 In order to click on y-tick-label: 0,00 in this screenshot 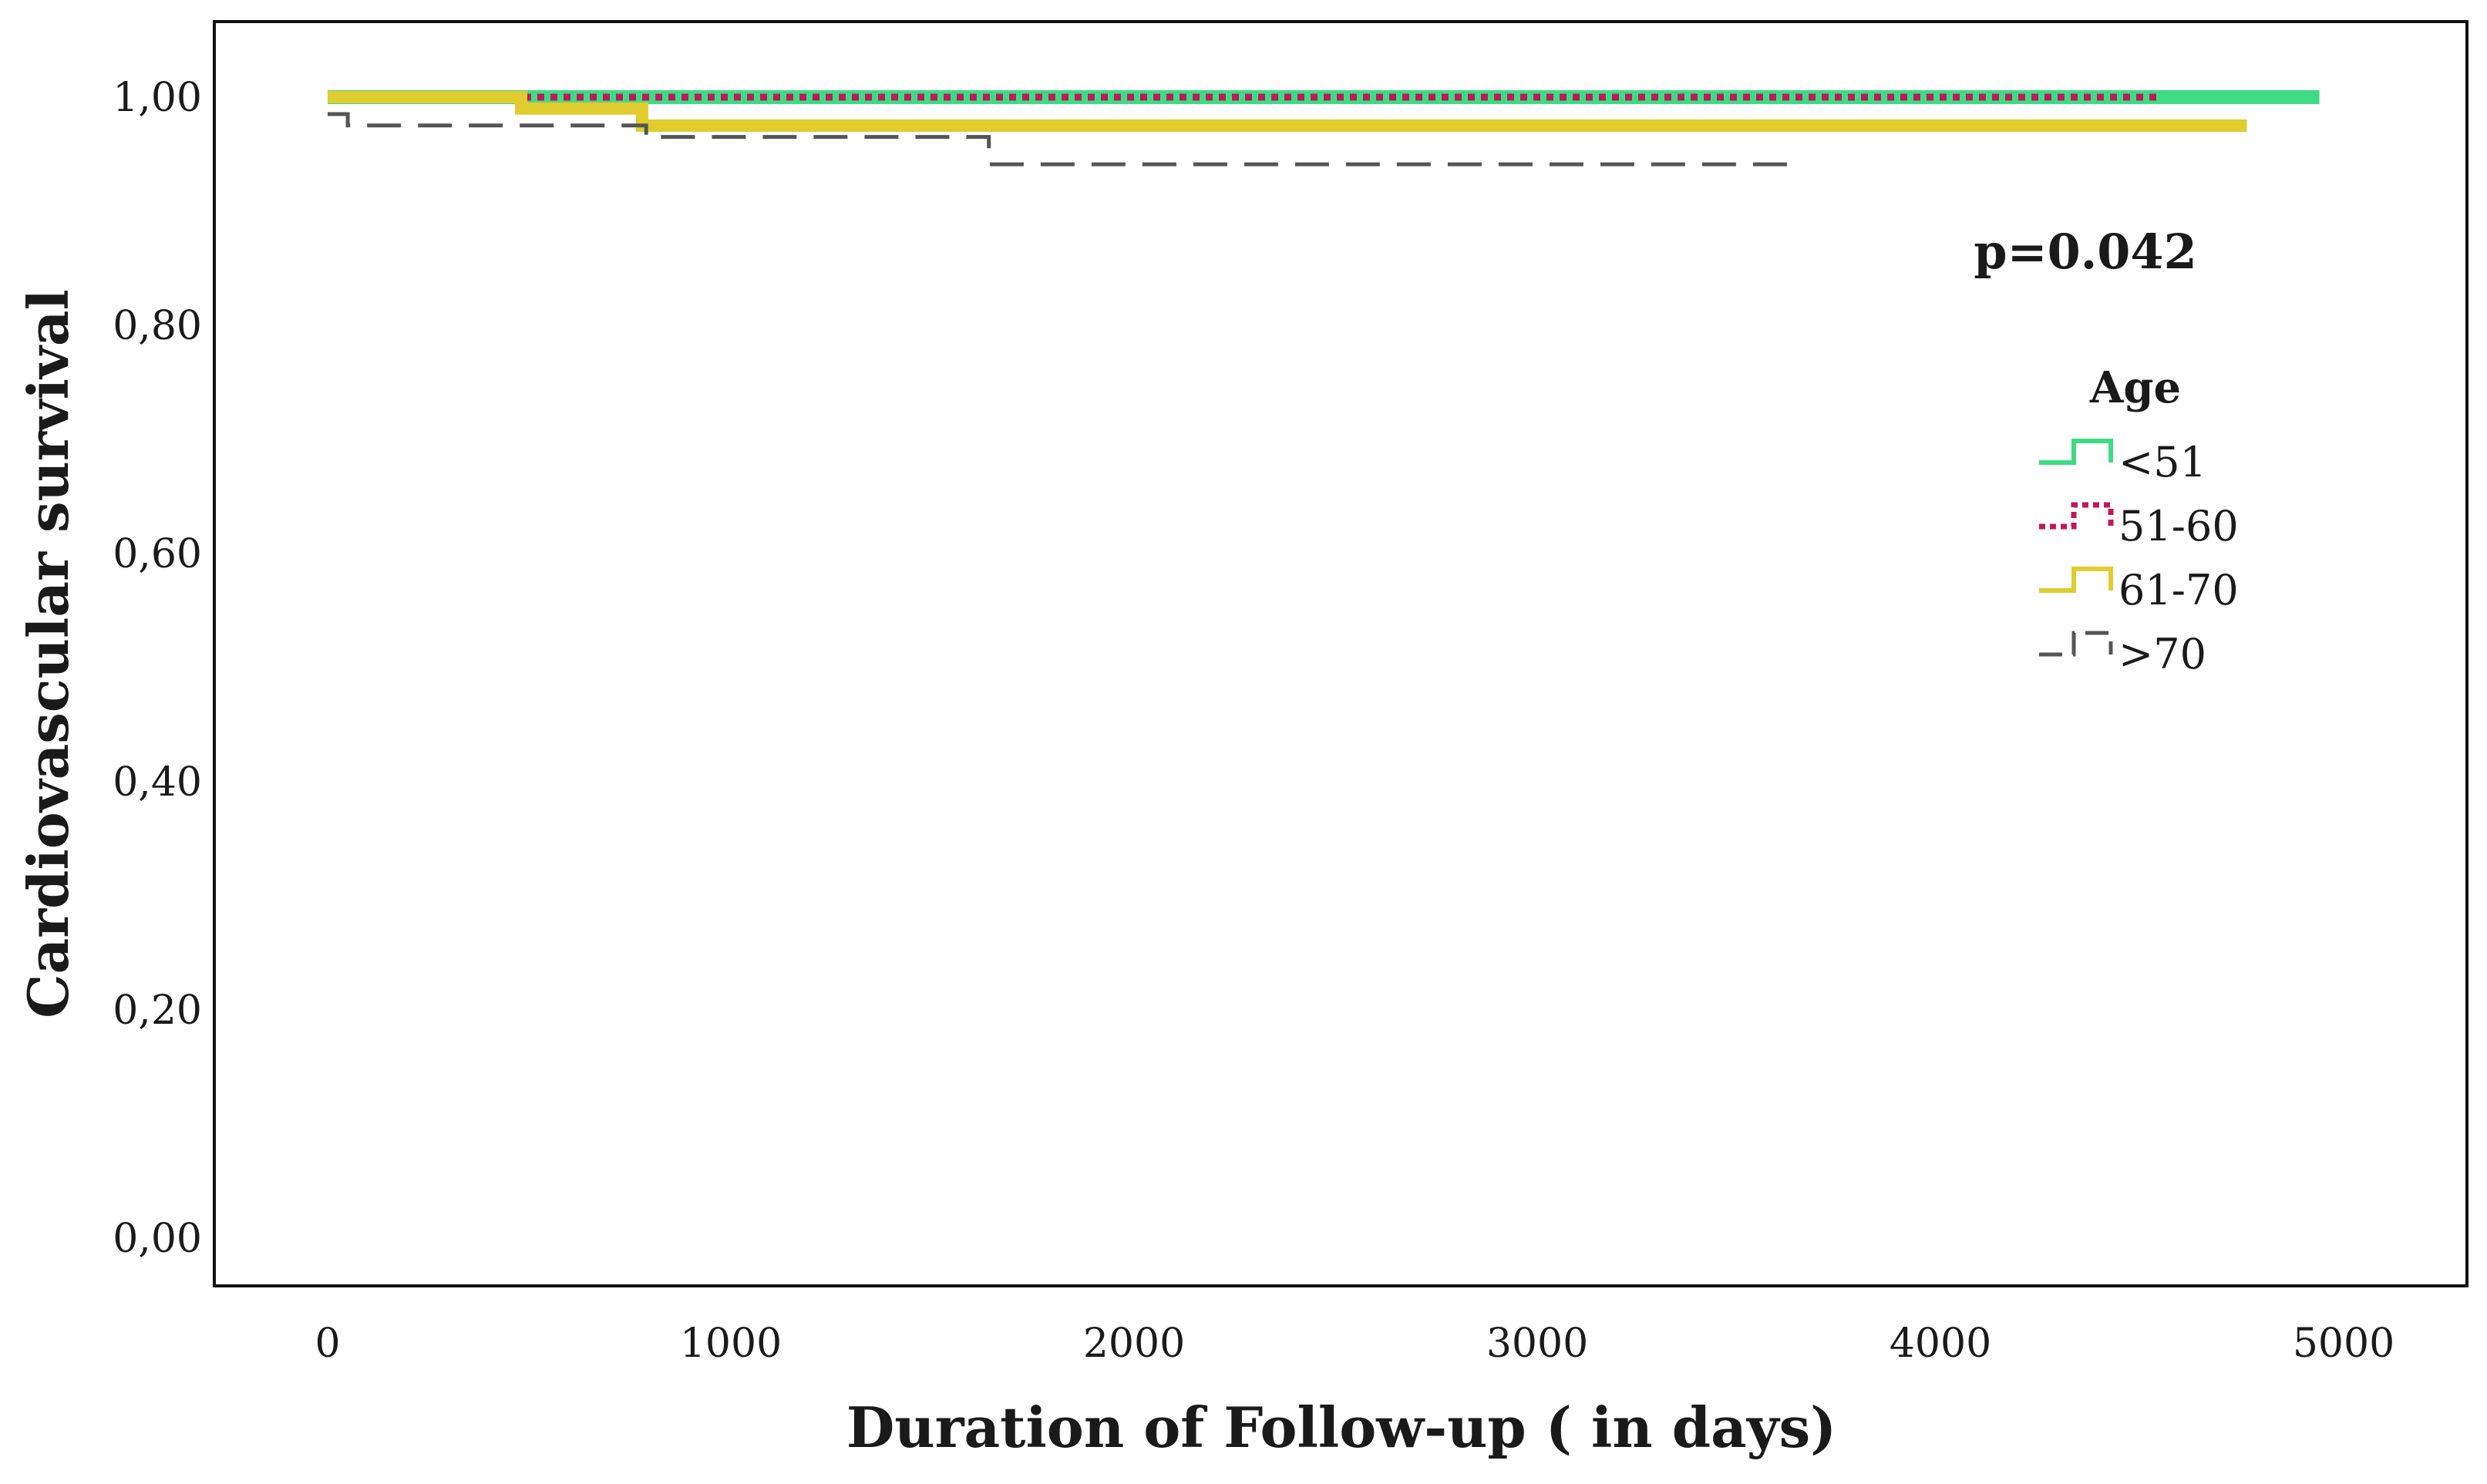, I will do `click(157, 1239)`.